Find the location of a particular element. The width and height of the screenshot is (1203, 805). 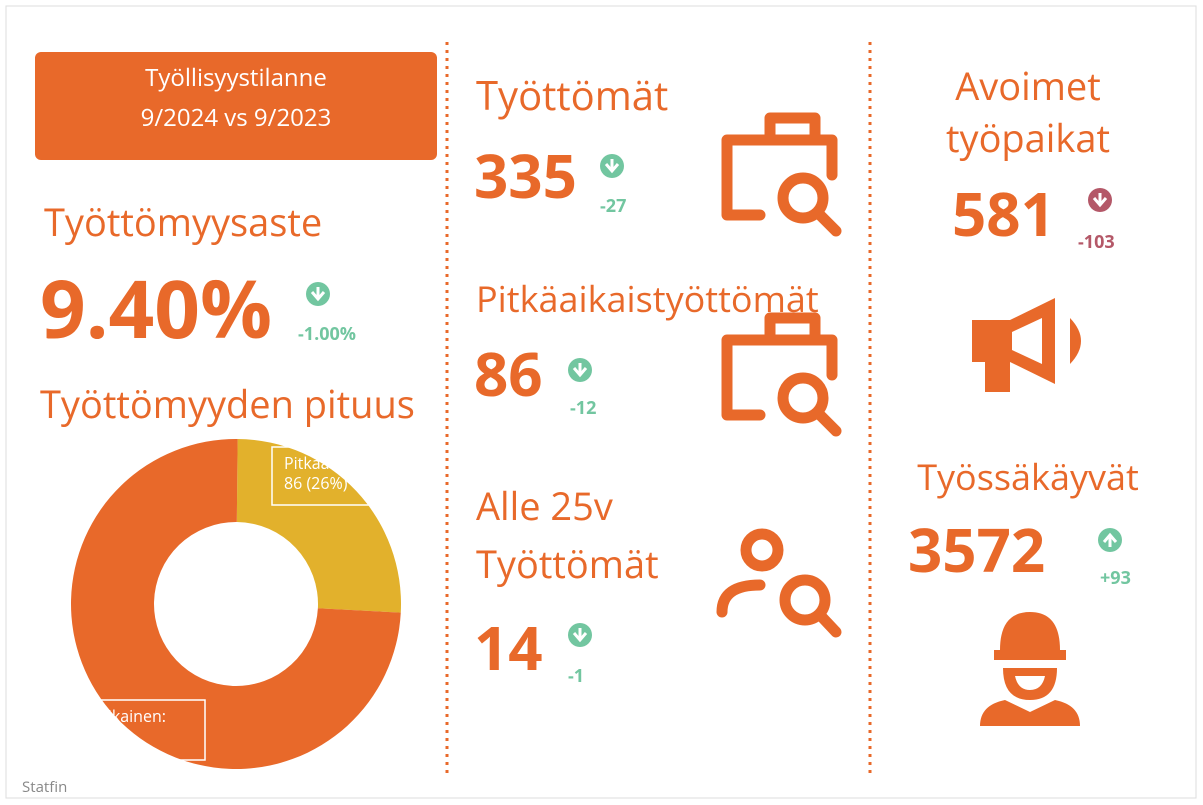

kpi-value: 14 is located at coordinates (508, 647).